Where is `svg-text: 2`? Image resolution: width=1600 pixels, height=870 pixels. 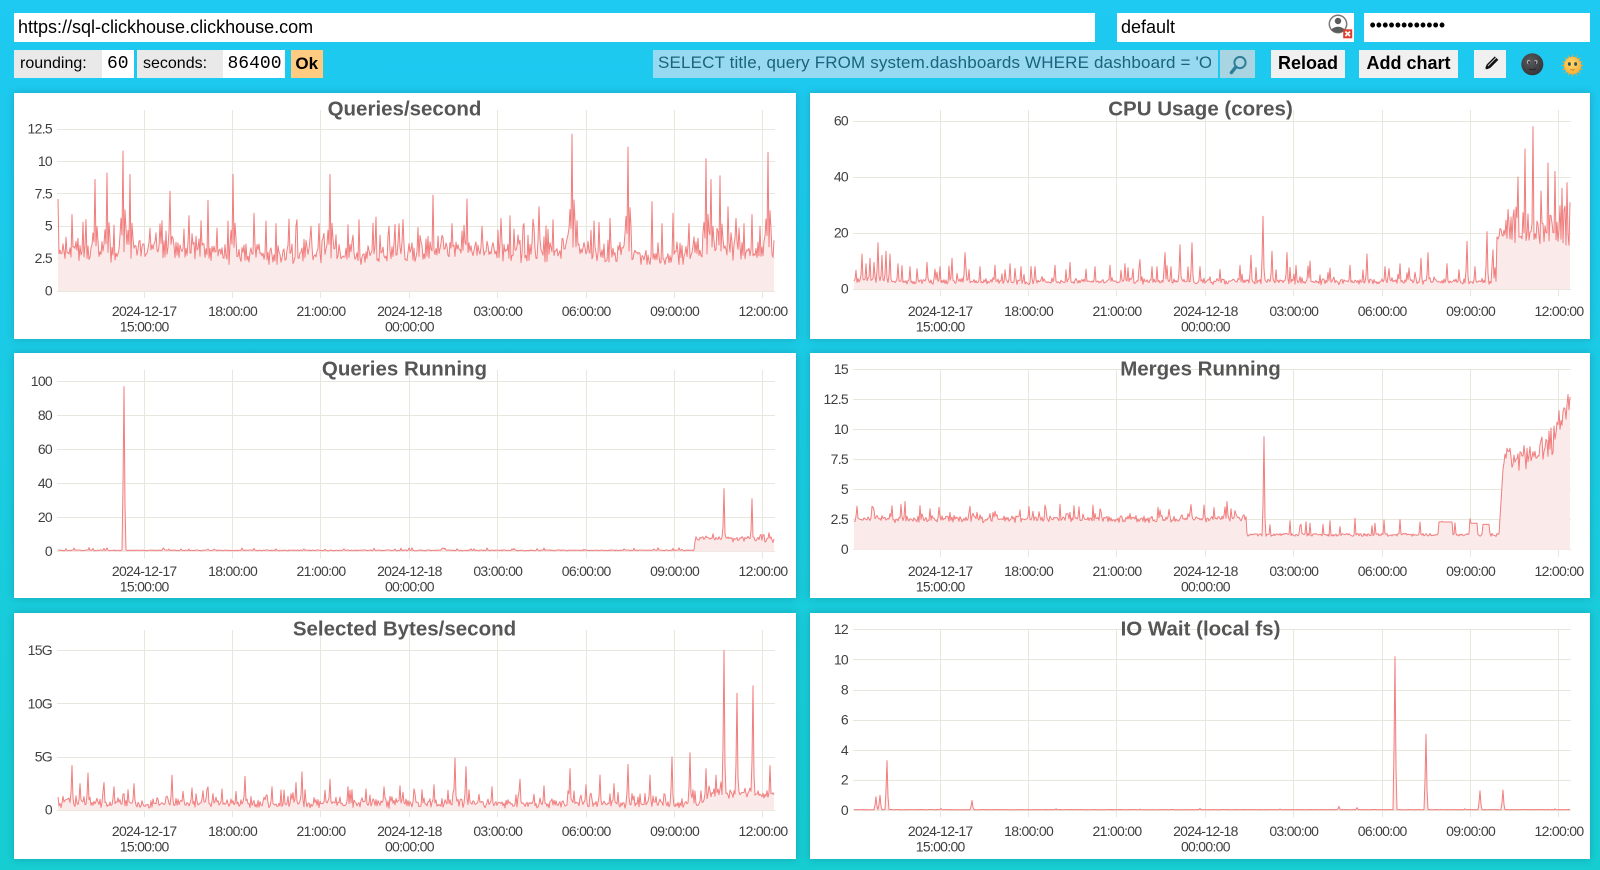 svg-text: 2 is located at coordinates (845, 780).